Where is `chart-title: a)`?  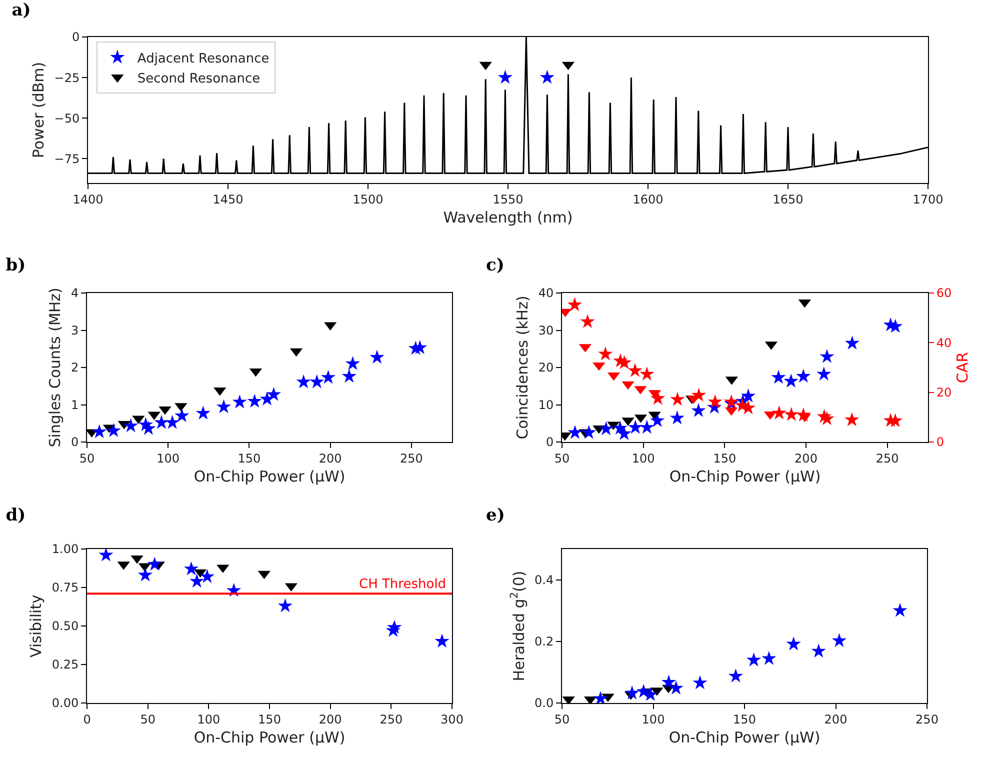
chart-title: a) is located at coordinates (21, 10).